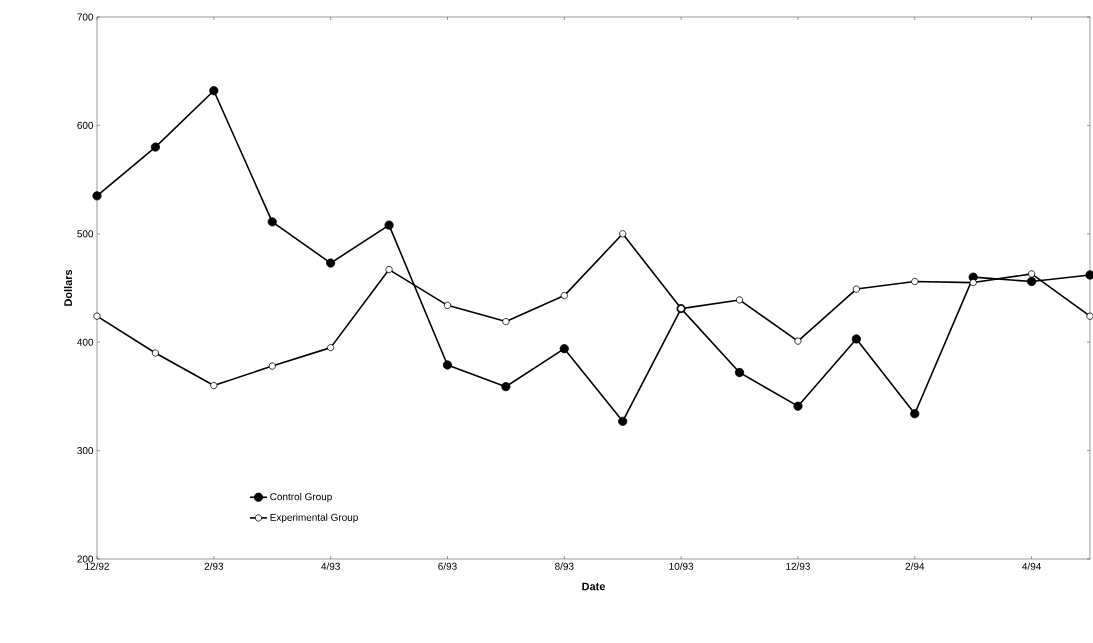 Image resolution: width=1093 pixels, height=643 pixels. I want to click on x-tick-label: 6/93, so click(447, 566).